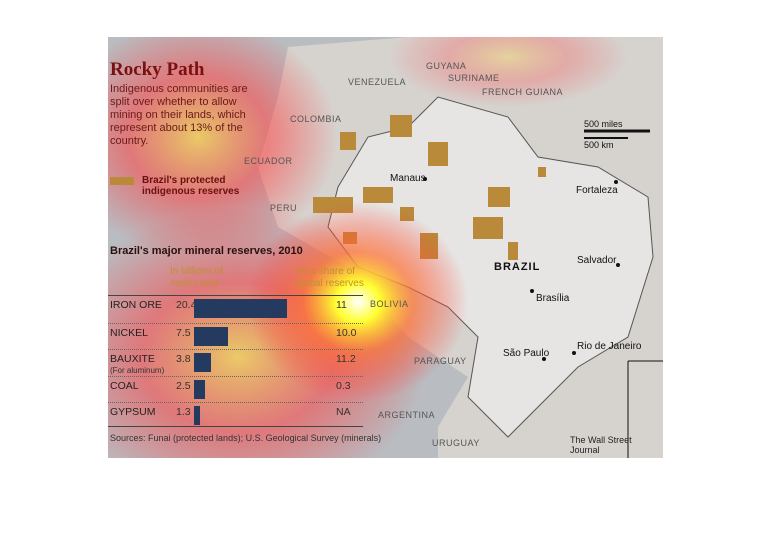 This screenshot has width=770, height=552. I want to click on mineral-name: BAUXITE, so click(132, 359).